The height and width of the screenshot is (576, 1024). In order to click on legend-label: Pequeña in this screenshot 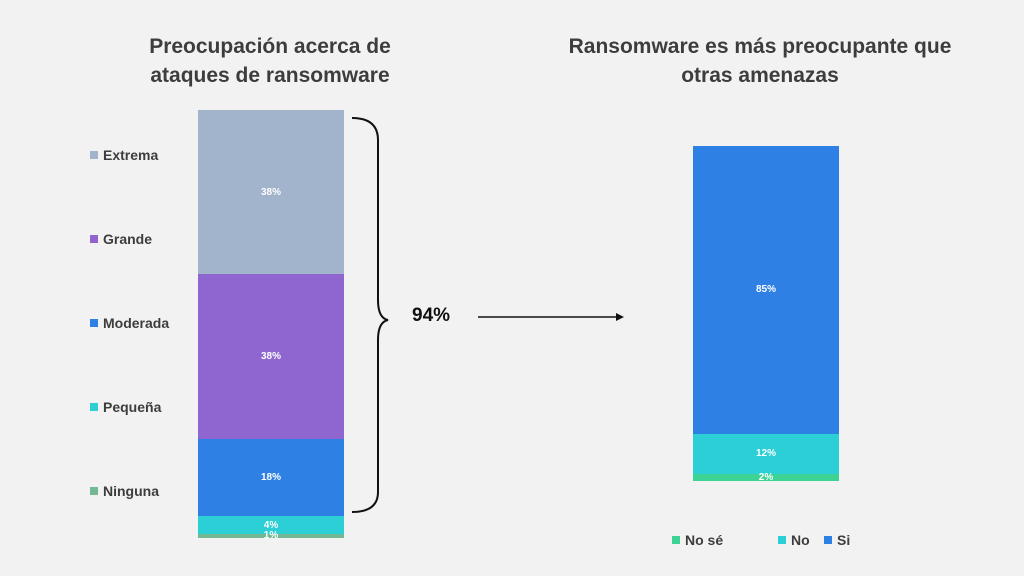, I will do `click(132, 407)`.